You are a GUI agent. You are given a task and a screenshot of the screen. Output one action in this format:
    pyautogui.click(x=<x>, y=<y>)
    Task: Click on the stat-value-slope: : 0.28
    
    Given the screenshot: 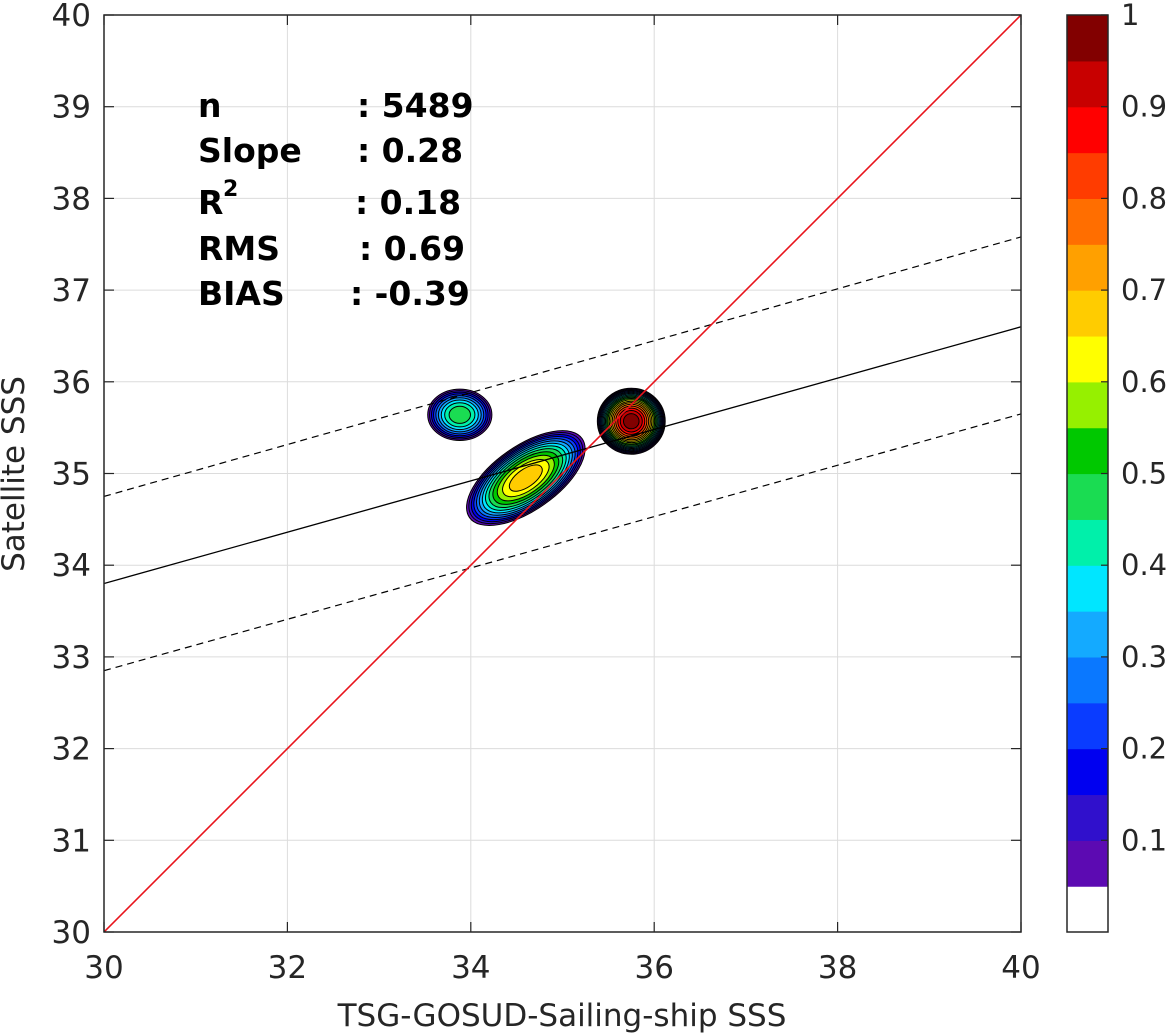 What is the action you would take?
    pyautogui.click(x=410, y=150)
    